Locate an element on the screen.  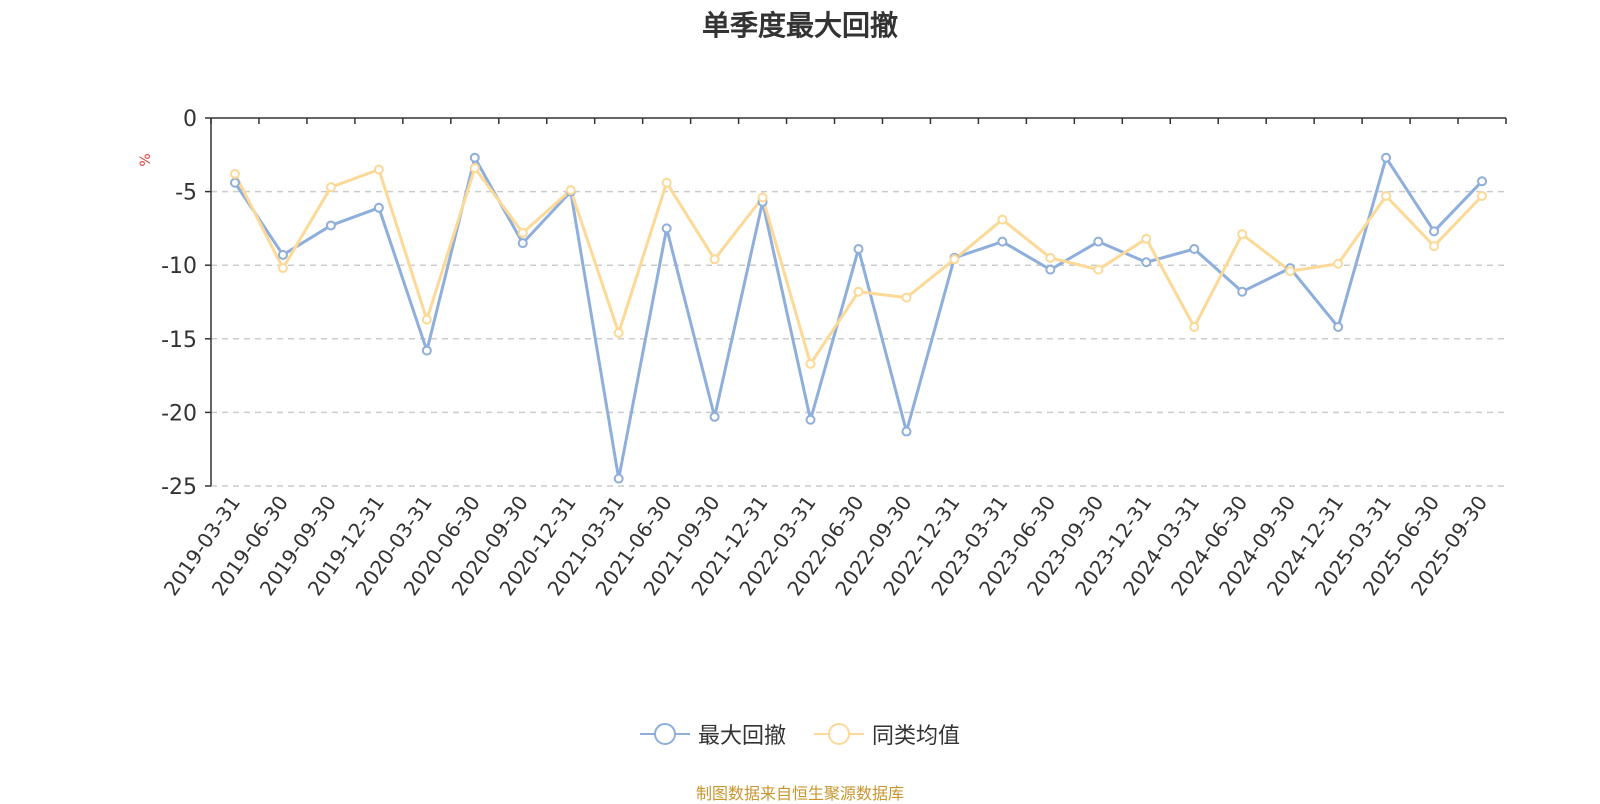
y-tick-label: 0 is located at coordinates (190, 119).